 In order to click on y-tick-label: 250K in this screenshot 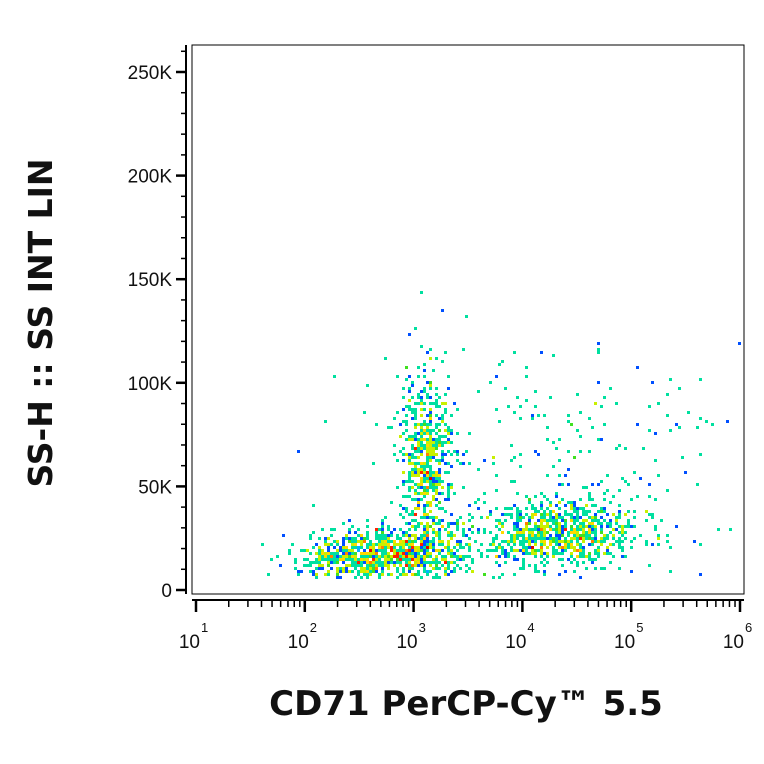, I will do `click(150, 73)`.